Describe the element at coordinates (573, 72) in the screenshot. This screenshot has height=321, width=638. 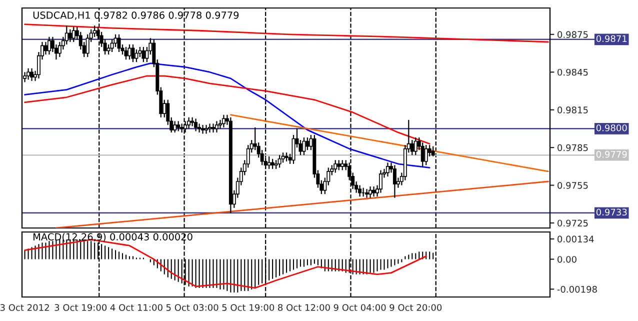
I see `y-tick-label: 0.9845` at that location.